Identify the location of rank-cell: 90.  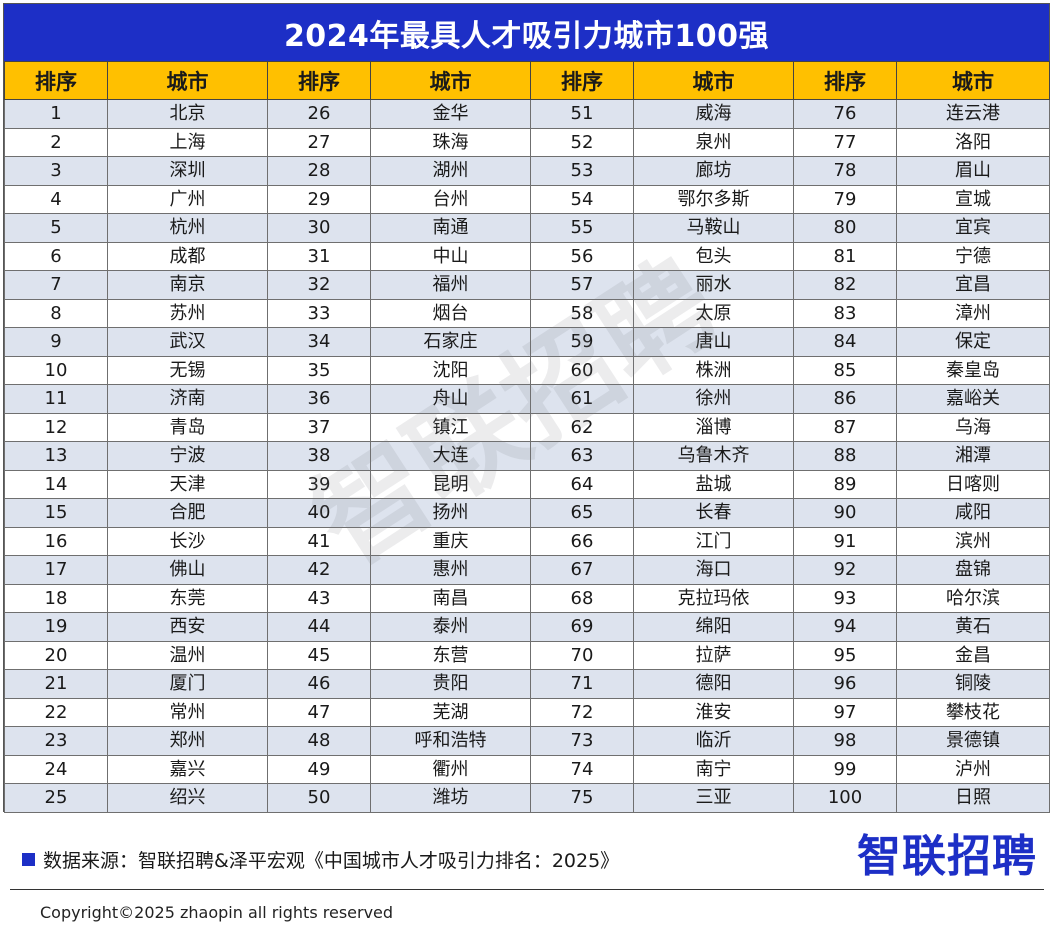
(845, 513).